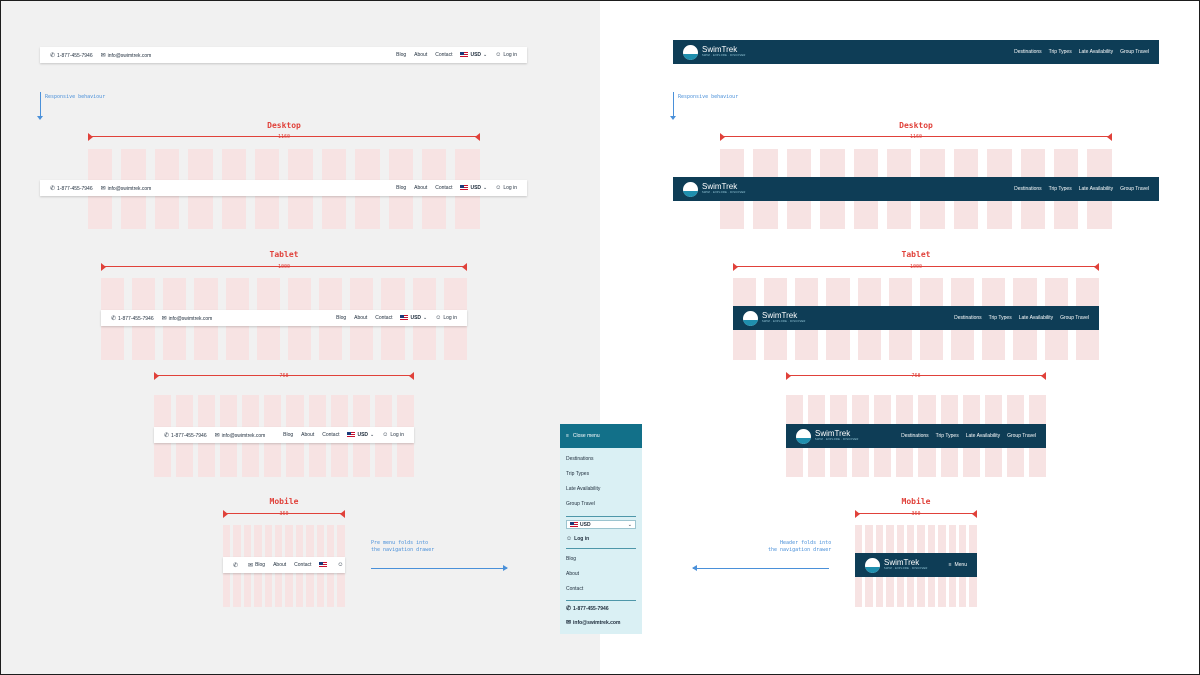 This screenshot has width=1200, height=675. Describe the element at coordinates (236, 565) in the screenshot. I see `phone-link: ✆` at that location.